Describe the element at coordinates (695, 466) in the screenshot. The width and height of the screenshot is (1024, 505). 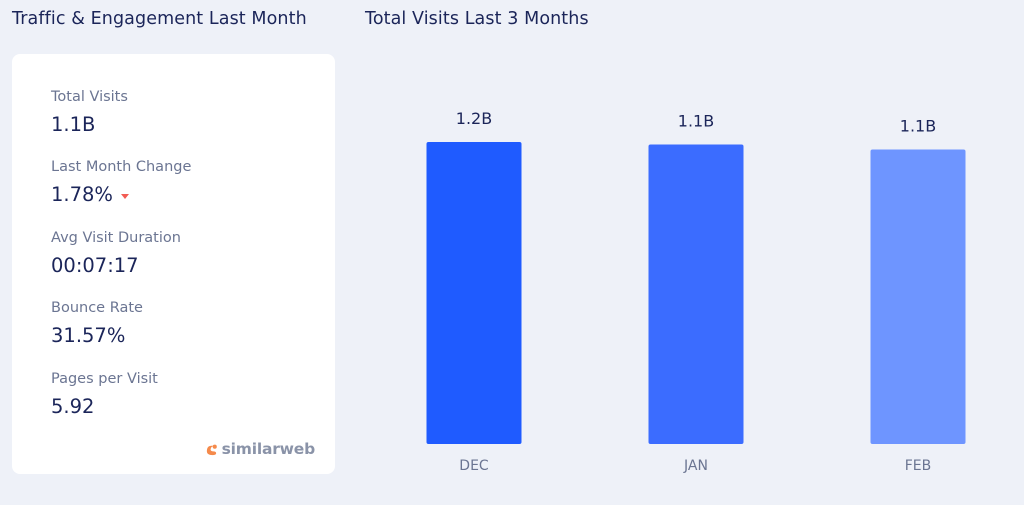
I see `x-tick-jan: JAN` at that location.